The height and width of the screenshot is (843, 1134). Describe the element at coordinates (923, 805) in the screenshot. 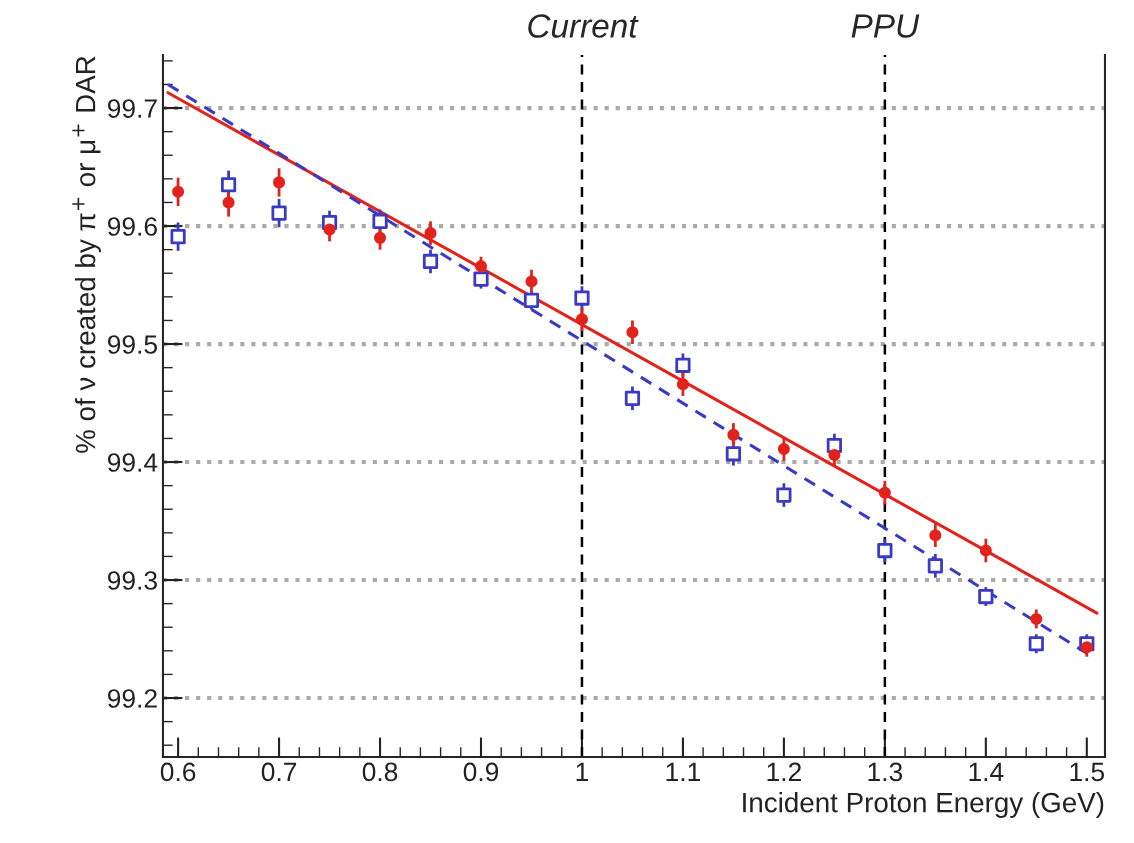

I see `x-axis-title: Incident Proton Energy (GeV)` at that location.